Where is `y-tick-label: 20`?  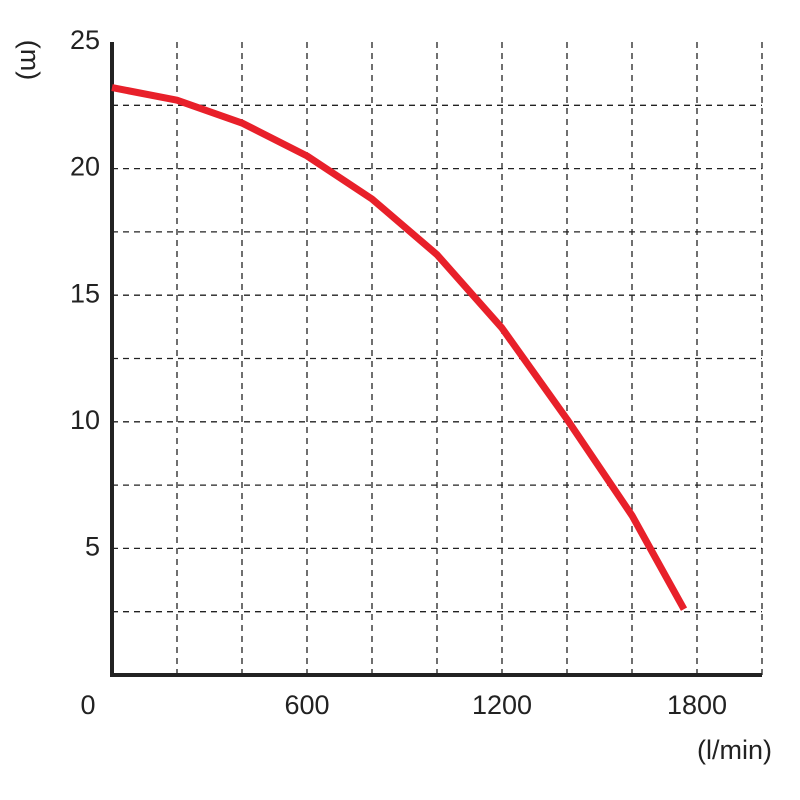
y-tick-label: 20 is located at coordinates (85, 167).